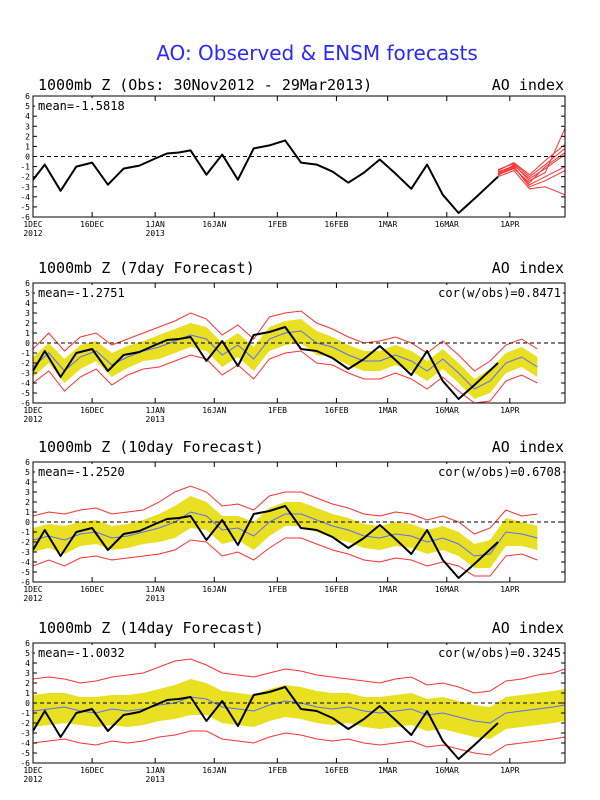 The height and width of the screenshot is (800, 600). What do you see at coordinates (317, 53) in the screenshot?
I see `figure-title: AO: Observed & ENSM forecasts` at bounding box center [317, 53].